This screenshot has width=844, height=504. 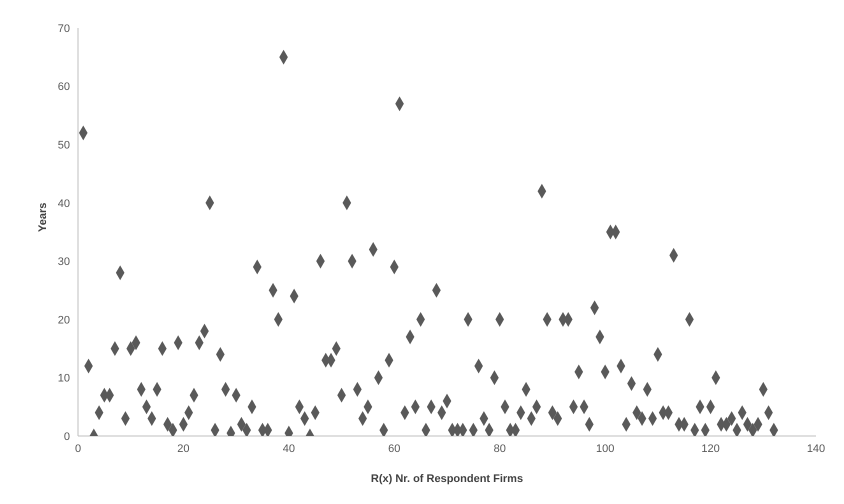 What do you see at coordinates (78, 448) in the screenshot?
I see `x-tick-label: 0` at bounding box center [78, 448].